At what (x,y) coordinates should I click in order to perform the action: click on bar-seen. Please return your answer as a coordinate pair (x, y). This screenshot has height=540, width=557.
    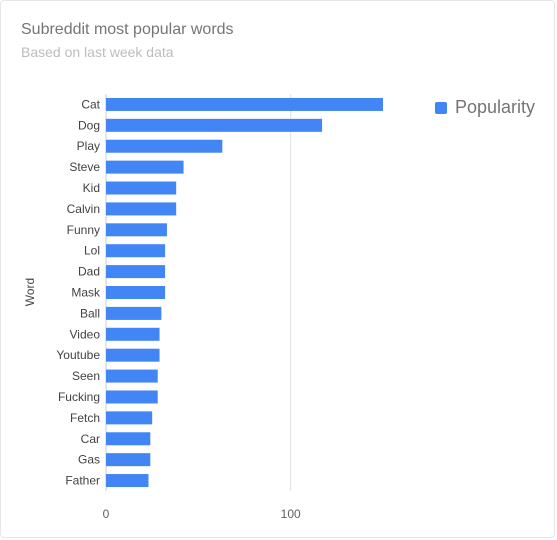
    Looking at the image, I should click on (132, 376).